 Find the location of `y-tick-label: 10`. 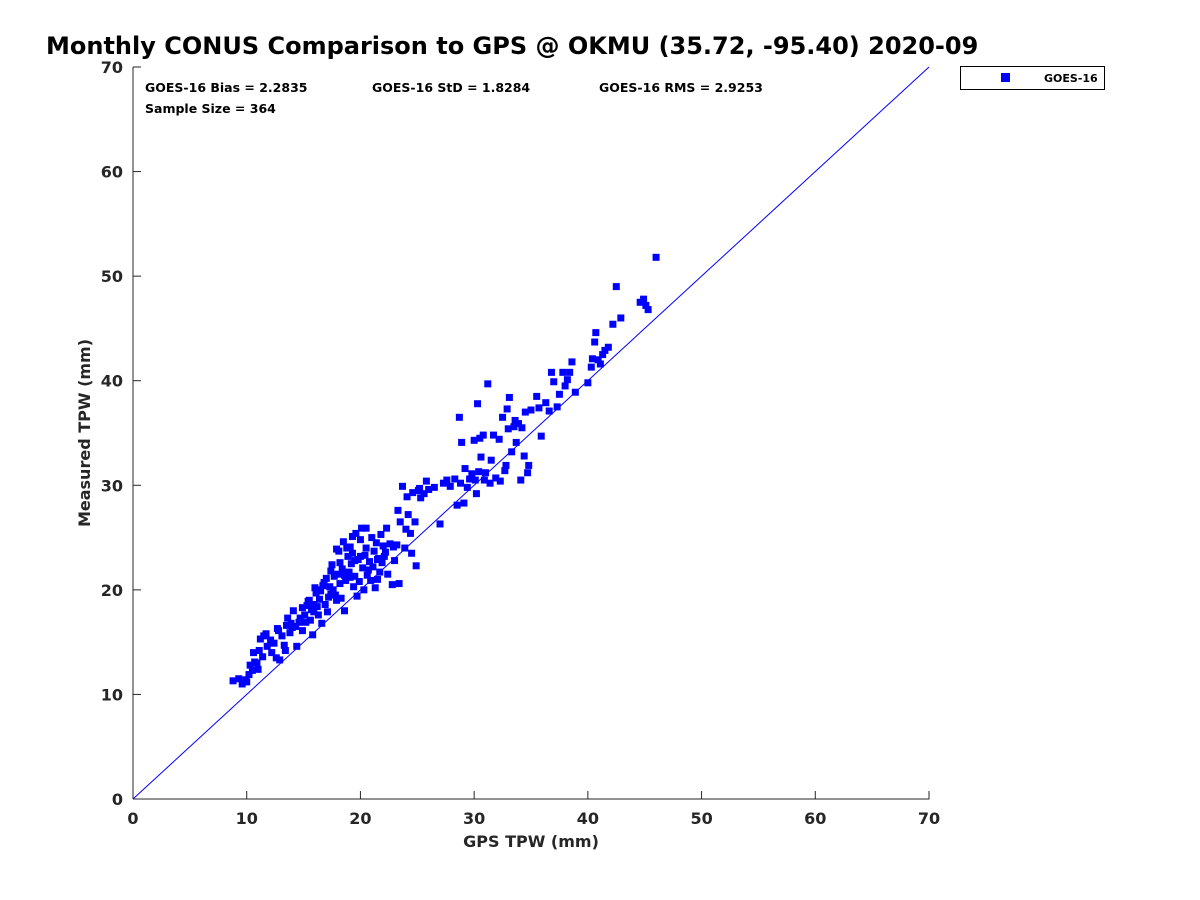

y-tick-label: 10 is located at coordinates (112, 694).